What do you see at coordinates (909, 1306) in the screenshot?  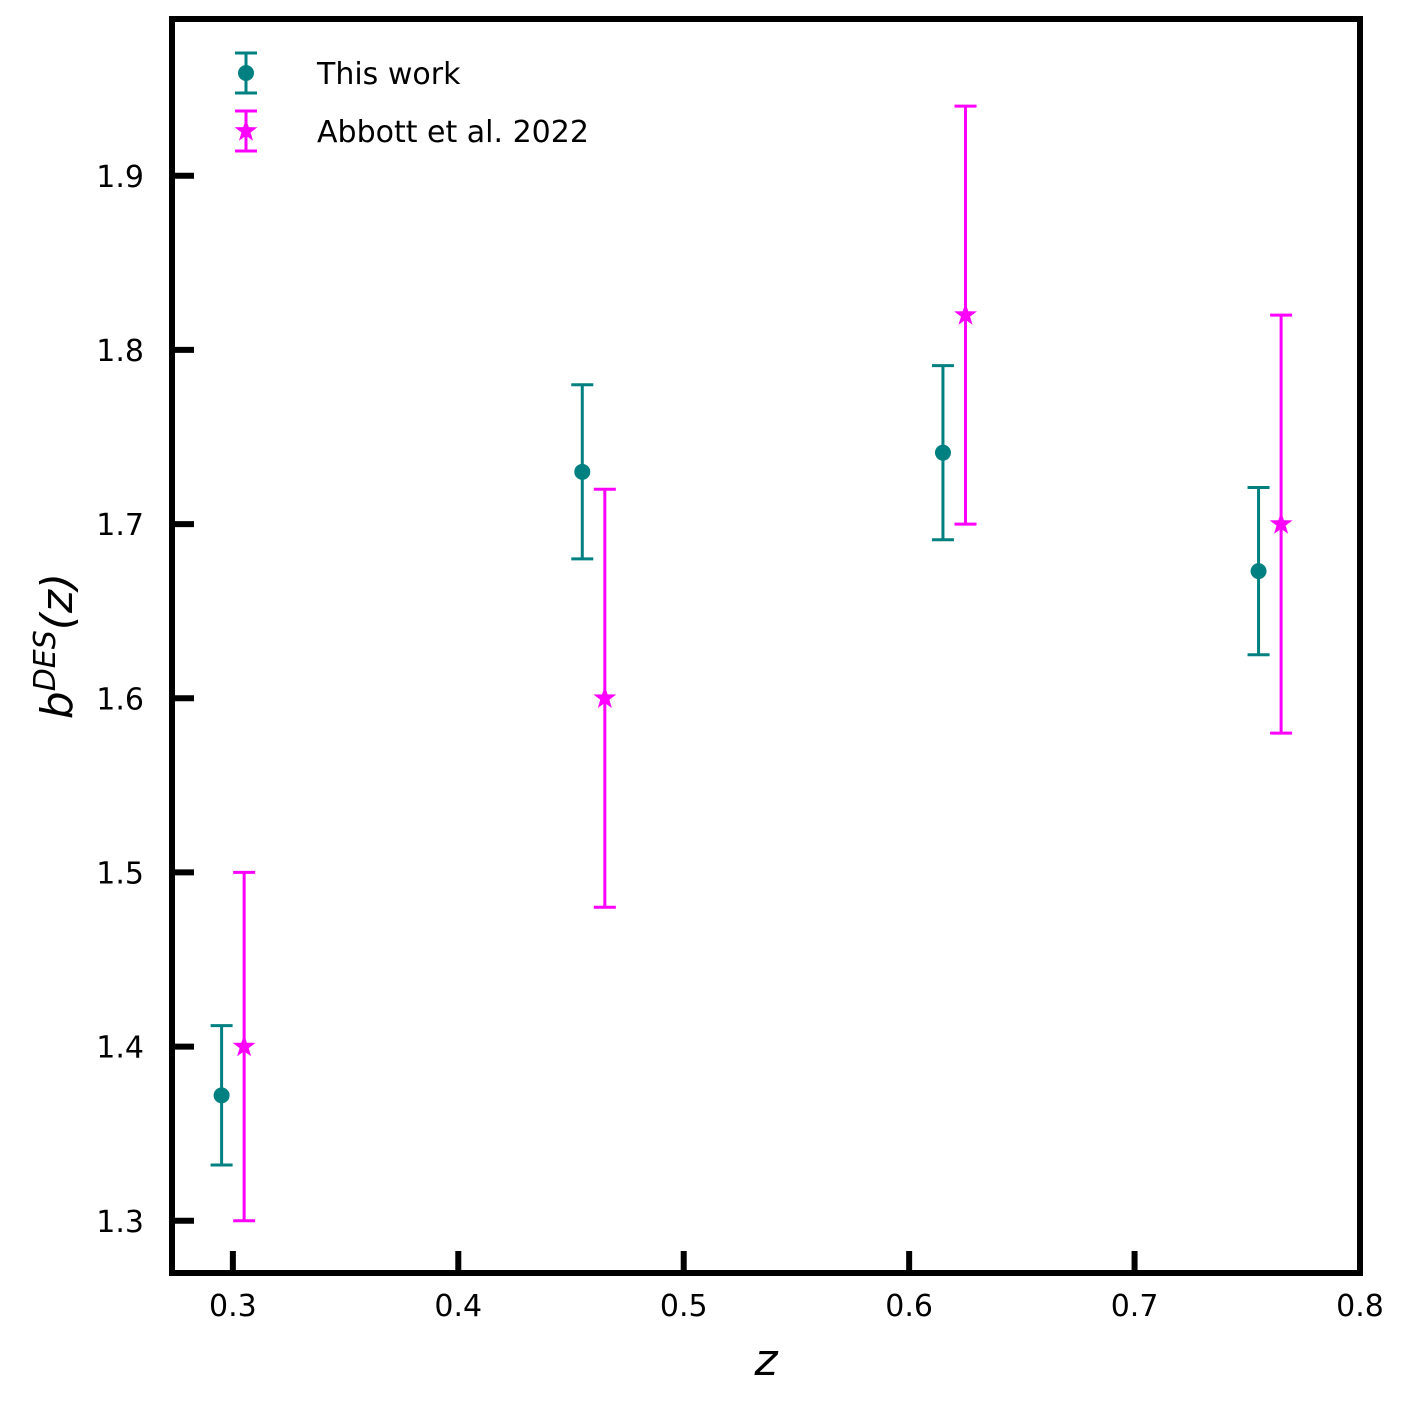 I see `x-tick-label: 0.6` at bounding box center [909, 1306].